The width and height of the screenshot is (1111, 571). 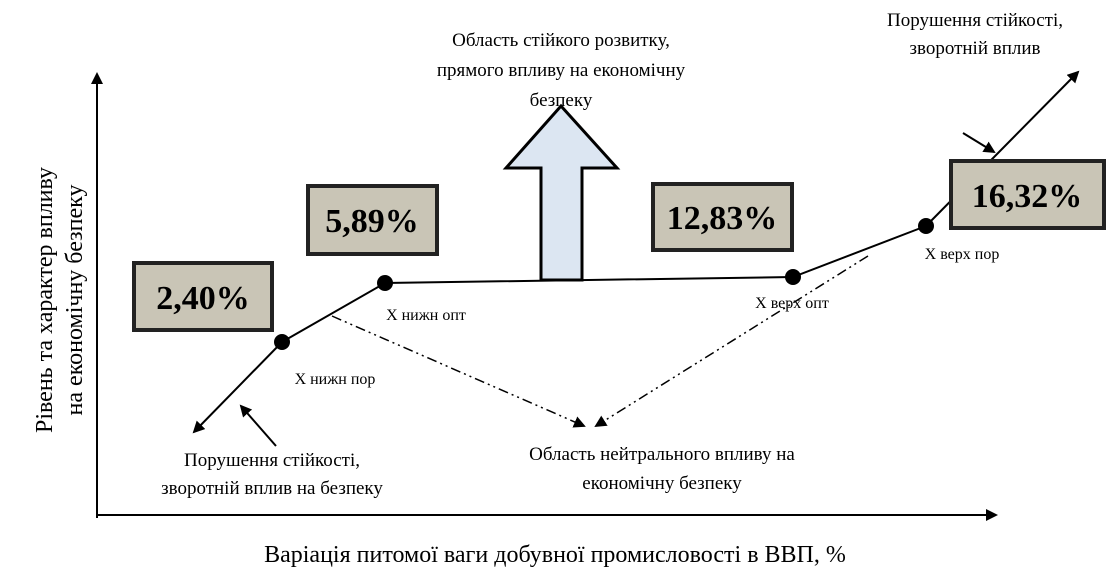 I want to click on point-label: Х верх опт, so click(x=792, y=303).